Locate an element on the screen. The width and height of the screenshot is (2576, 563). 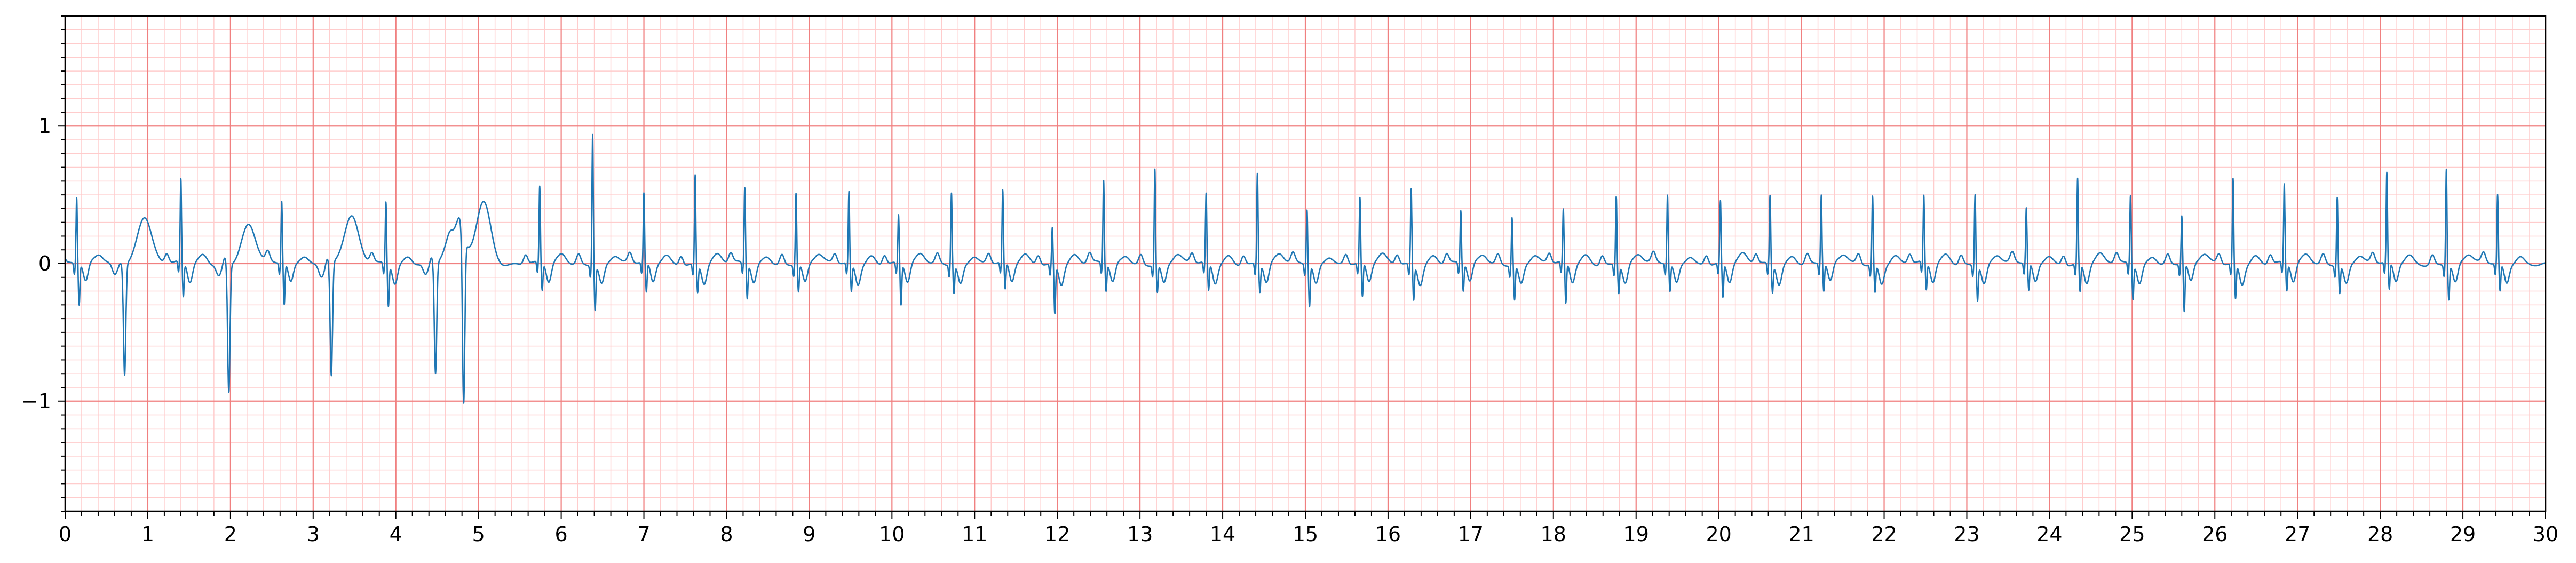
x-tick-label: 11 is located at coordinates (975, 534).